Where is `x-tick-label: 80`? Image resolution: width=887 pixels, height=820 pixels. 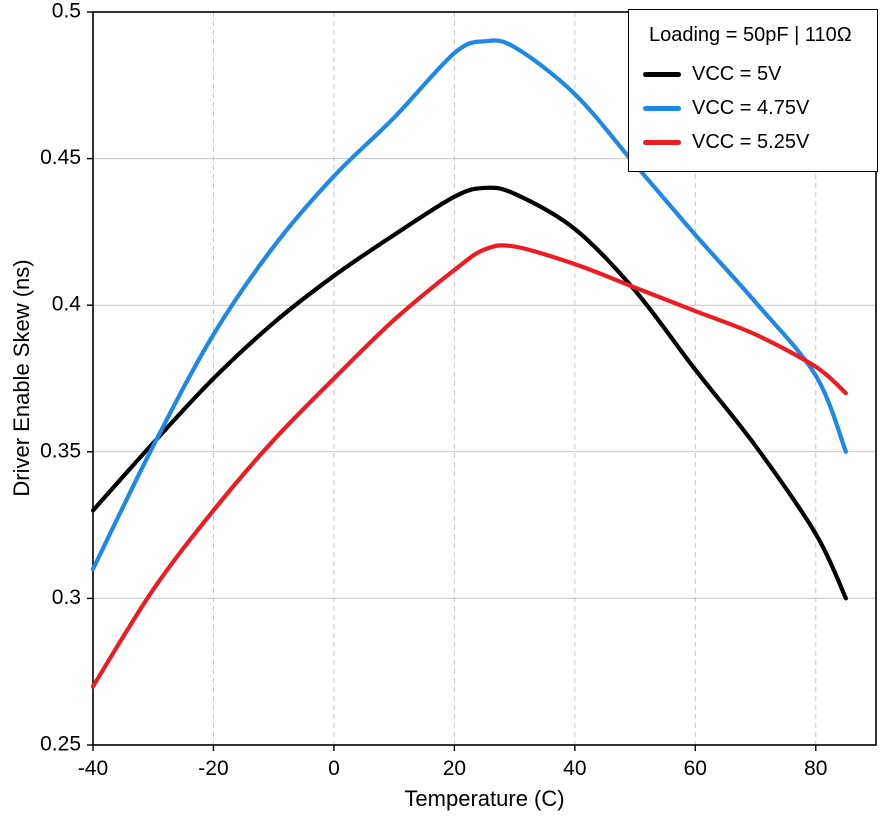 x-tick-label: 80 is located at coordinates (815, 768).